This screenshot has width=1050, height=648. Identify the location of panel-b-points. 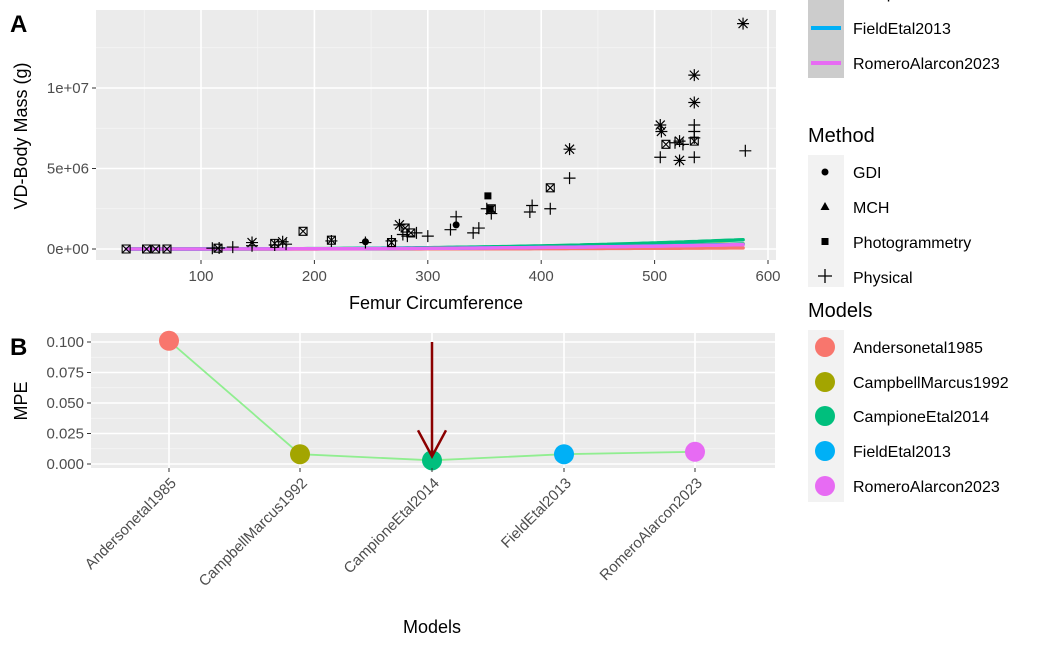
(432, 400).